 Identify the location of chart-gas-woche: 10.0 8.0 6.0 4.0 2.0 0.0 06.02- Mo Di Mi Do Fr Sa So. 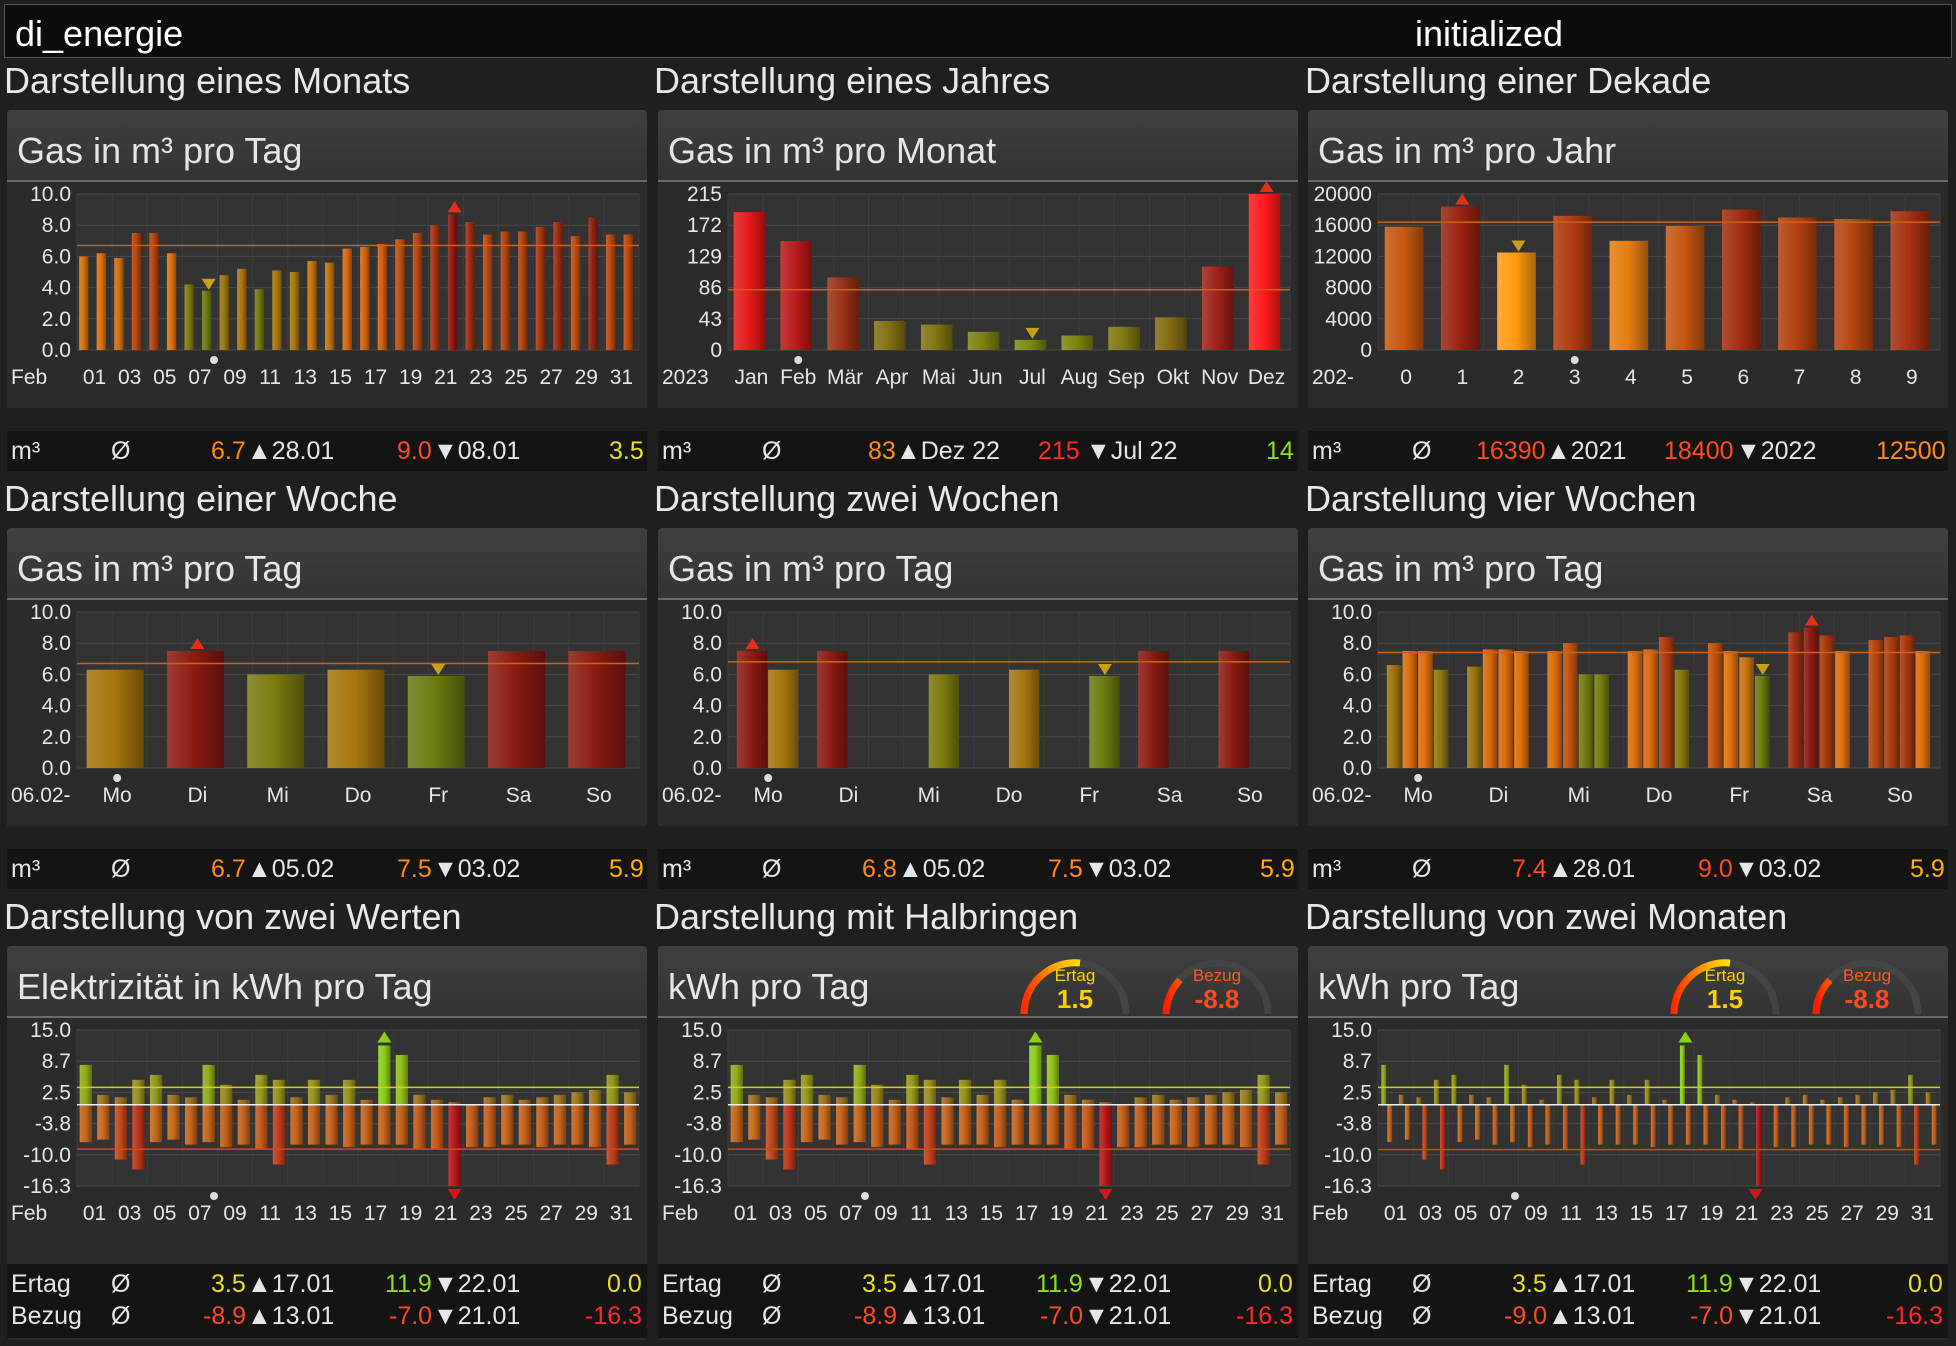
(327, 713).